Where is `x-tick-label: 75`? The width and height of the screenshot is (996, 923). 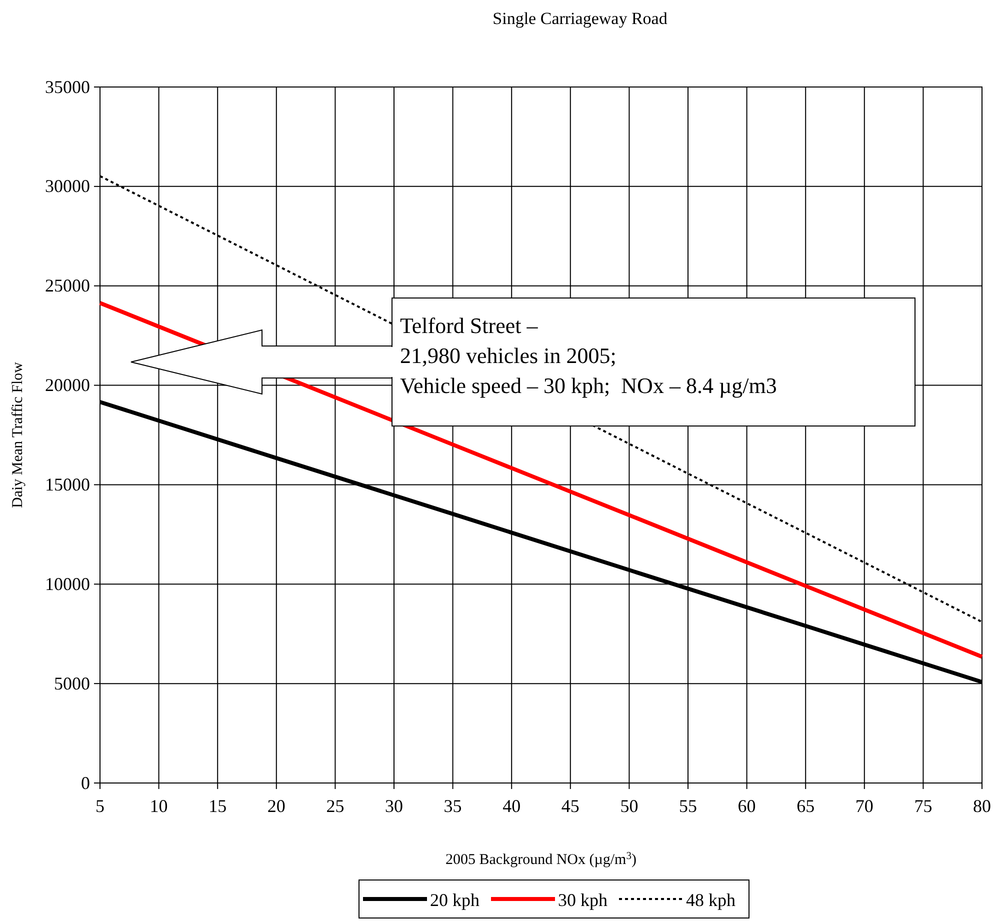 x-tick-label: 75 is located at coordinates (923, 806).